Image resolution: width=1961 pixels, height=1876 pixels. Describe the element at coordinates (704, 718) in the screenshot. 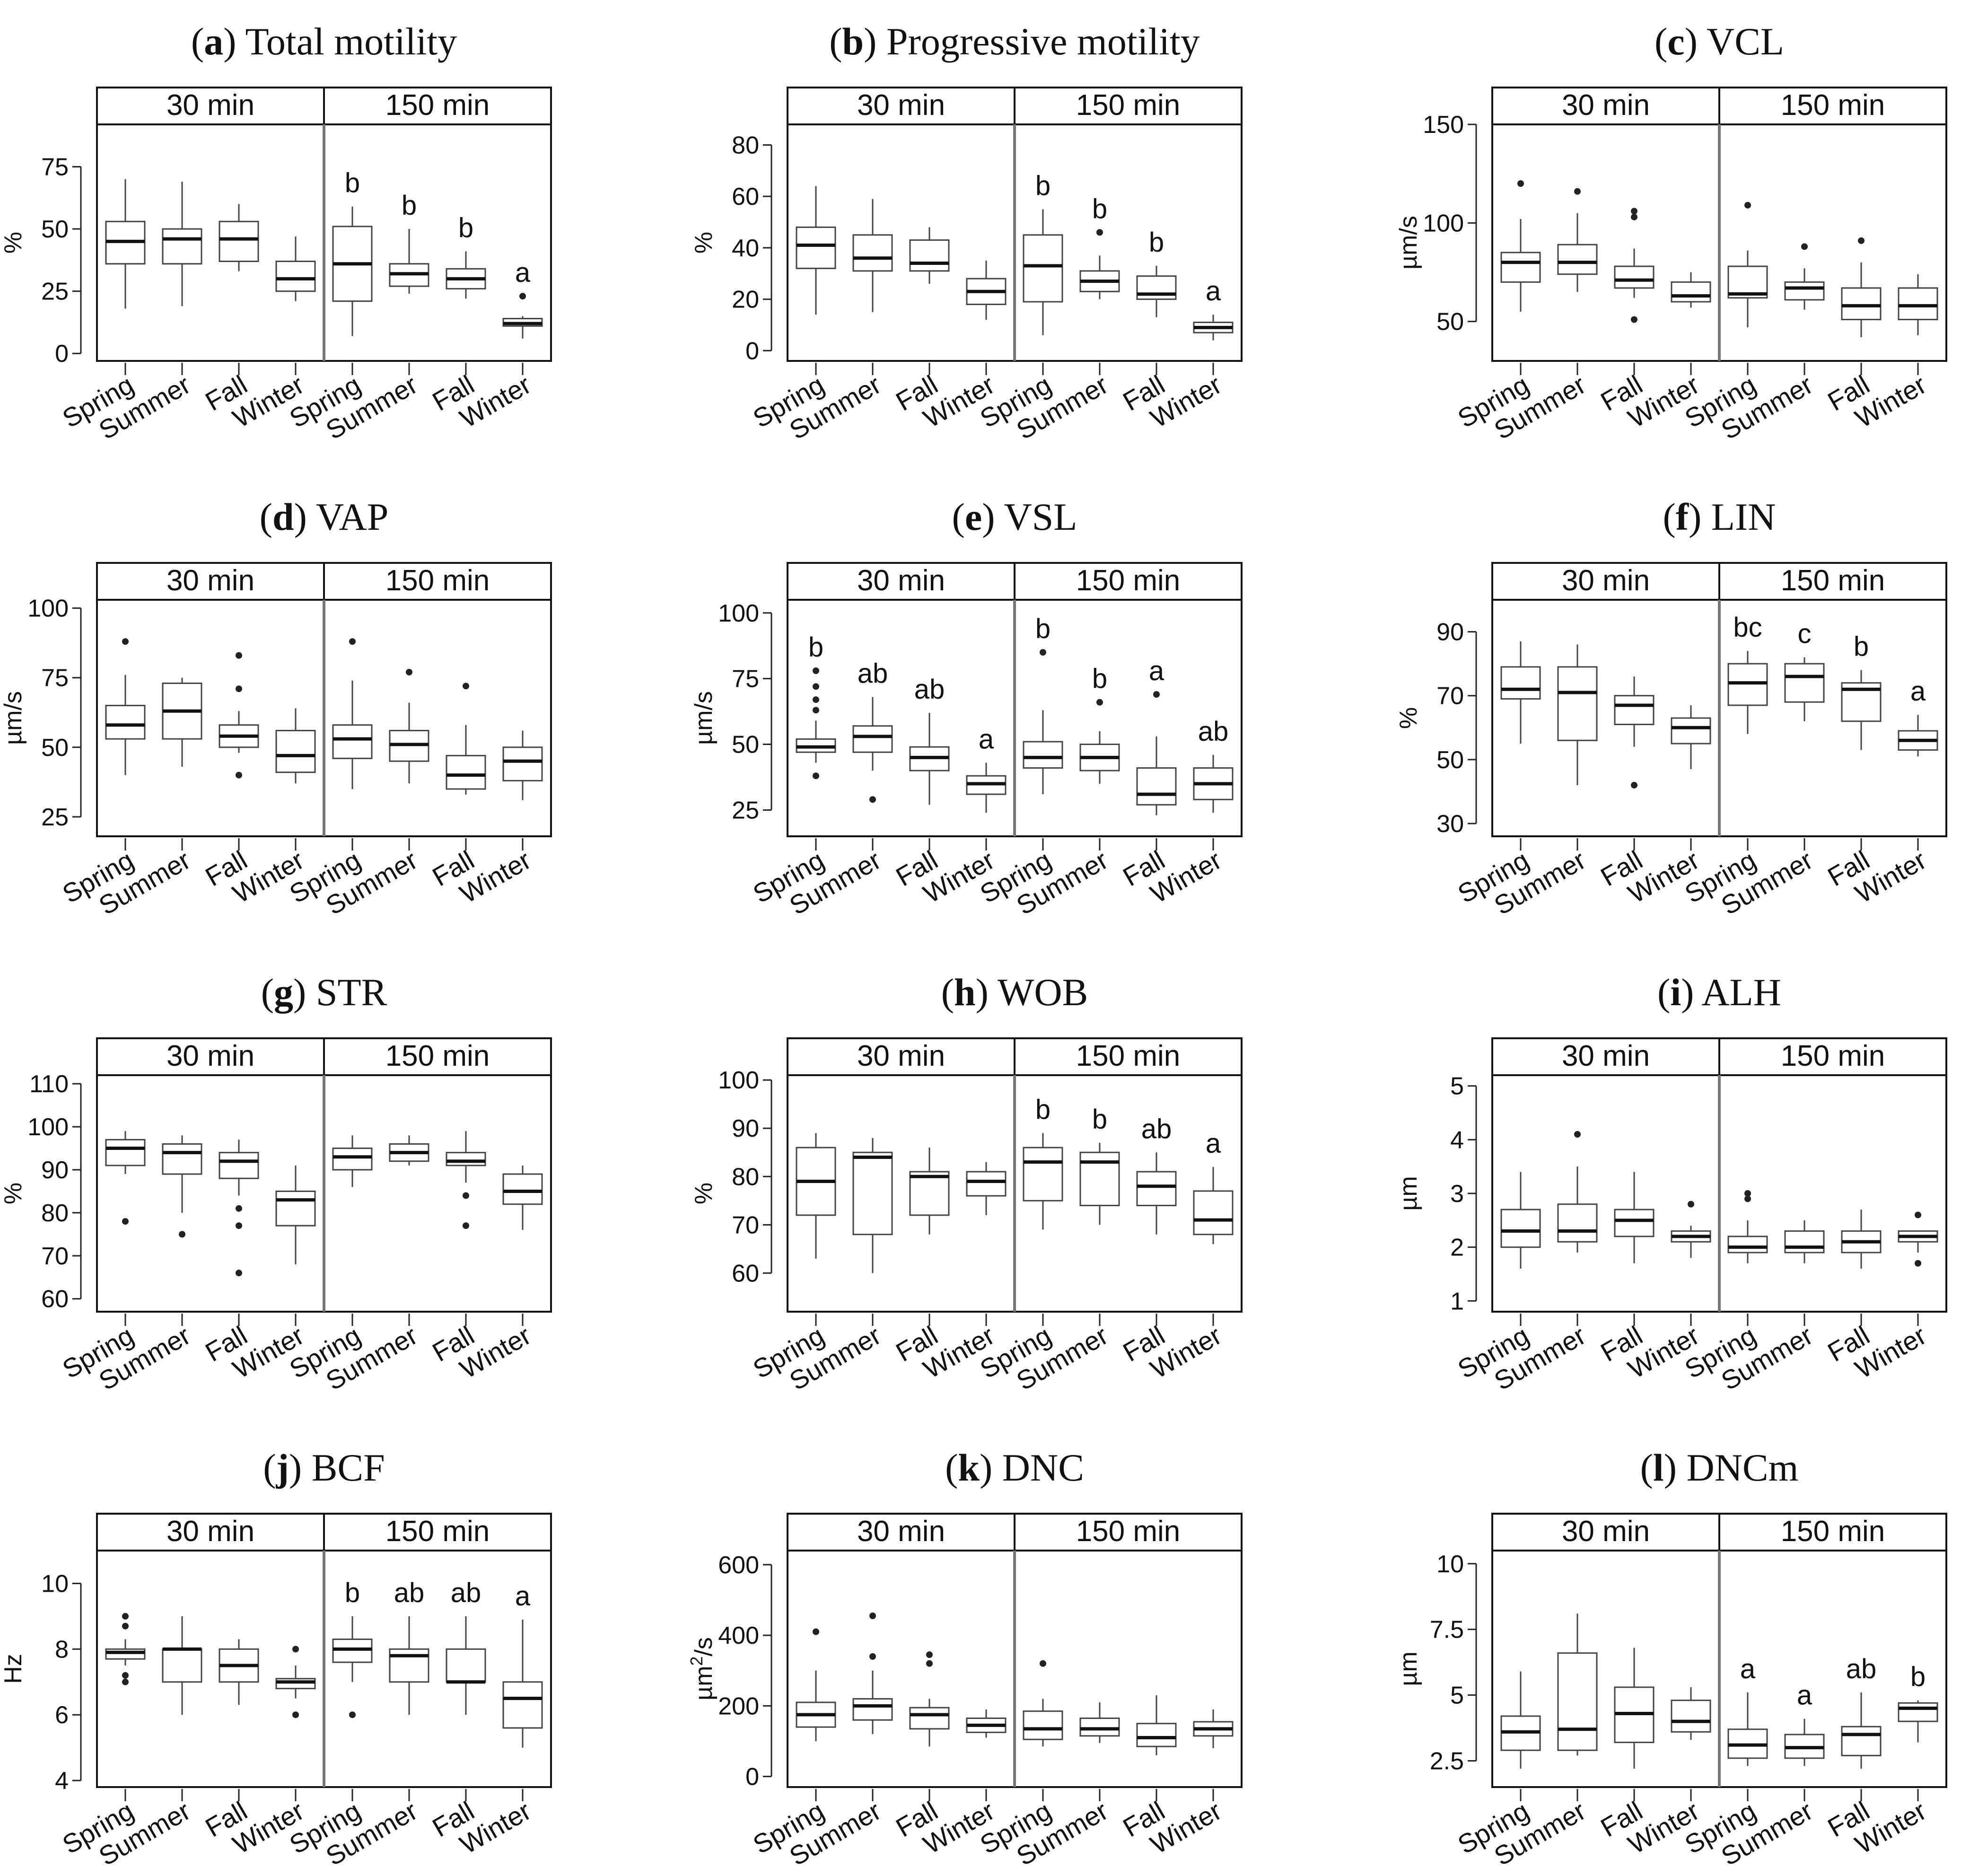

I see `y-axis-label: µm/s` at that location.